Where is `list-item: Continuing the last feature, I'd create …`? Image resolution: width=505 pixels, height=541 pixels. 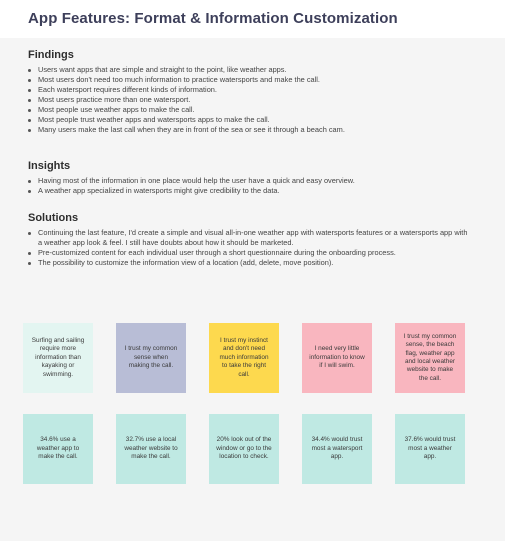
list-item: Continuing the last feature, I'd create … is located at coordinates (248, 238).